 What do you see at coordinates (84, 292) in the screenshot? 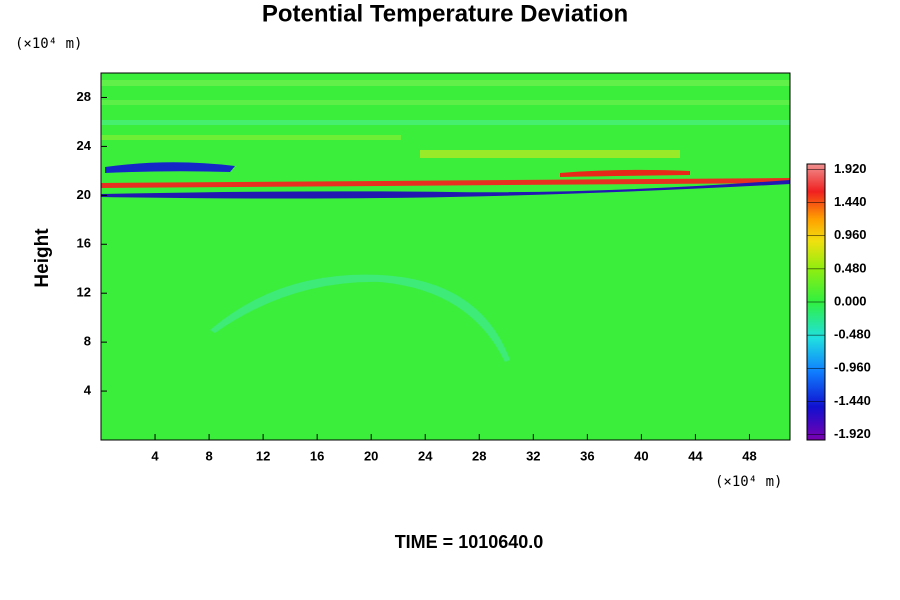
I see `y-tick-label: 12` at bounding box center [84, 292].